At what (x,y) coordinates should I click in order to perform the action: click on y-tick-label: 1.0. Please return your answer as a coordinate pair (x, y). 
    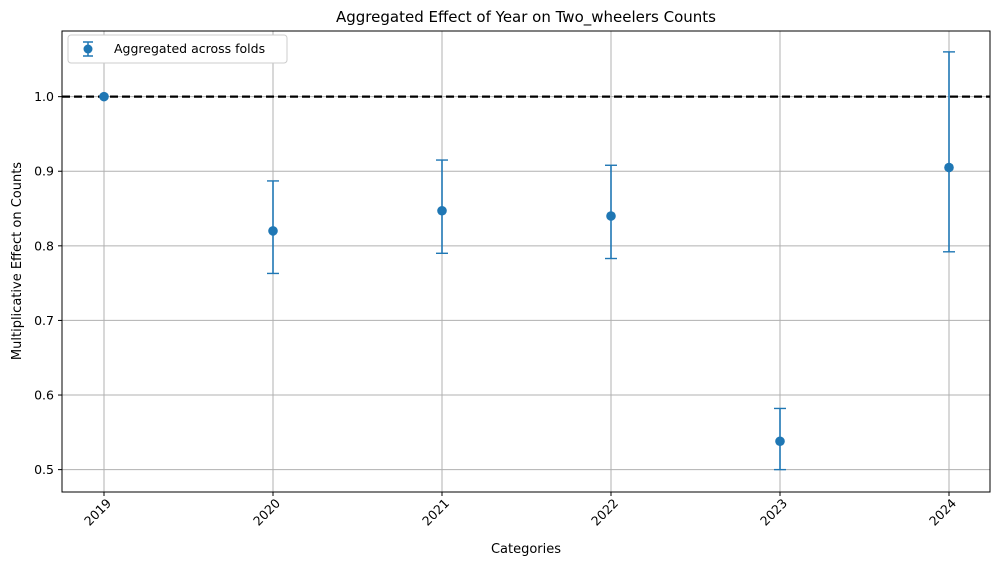
    Looking at the image, I should click on (44, 96).